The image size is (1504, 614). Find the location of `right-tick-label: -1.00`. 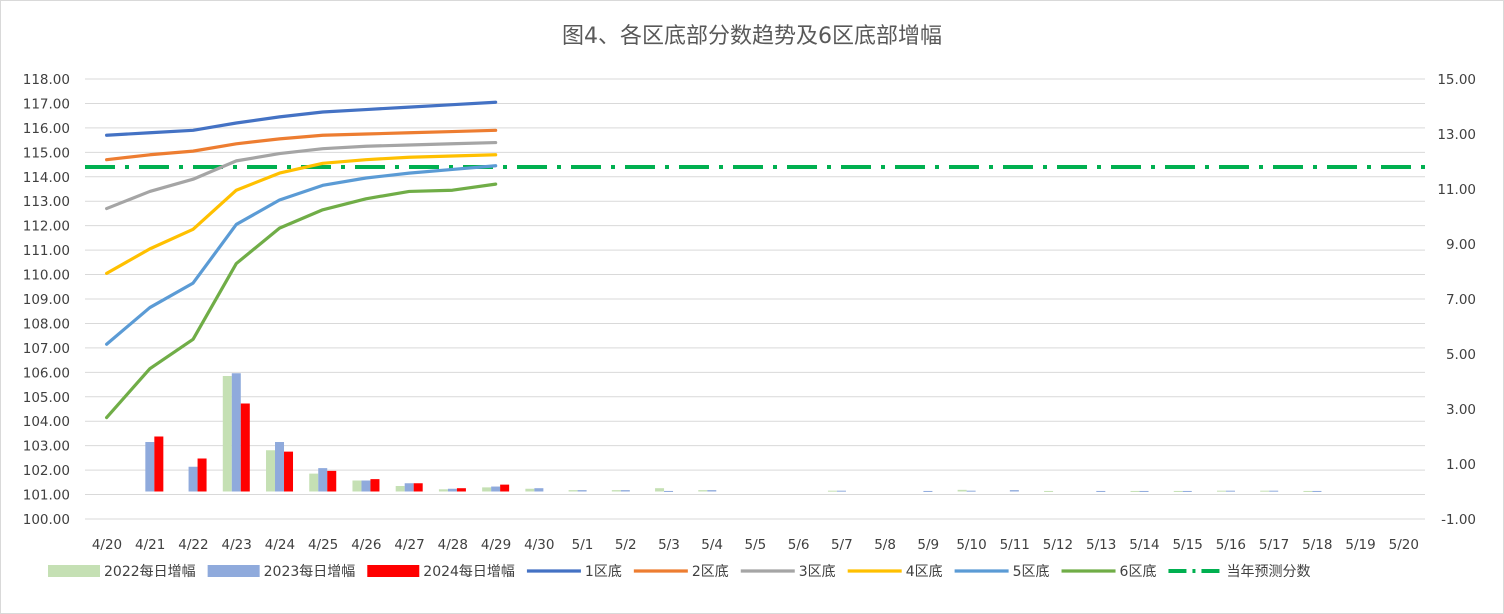

right-tick-label: -1.00 is located at coordinates (1458, 520).